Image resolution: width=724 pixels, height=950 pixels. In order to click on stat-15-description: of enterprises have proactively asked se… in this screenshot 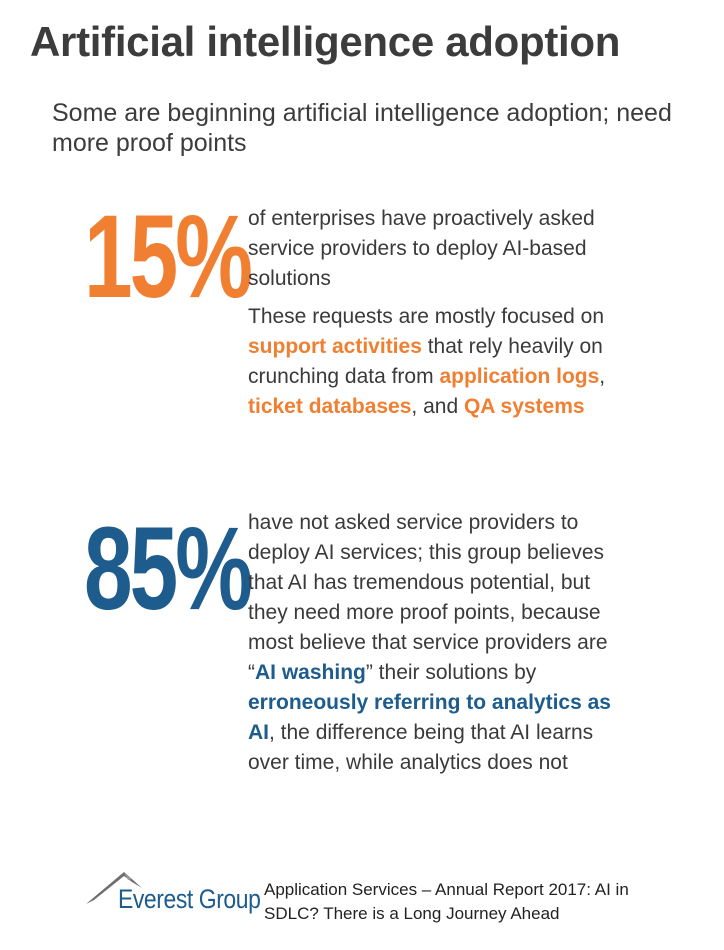, I will do `click(421, 248)`.